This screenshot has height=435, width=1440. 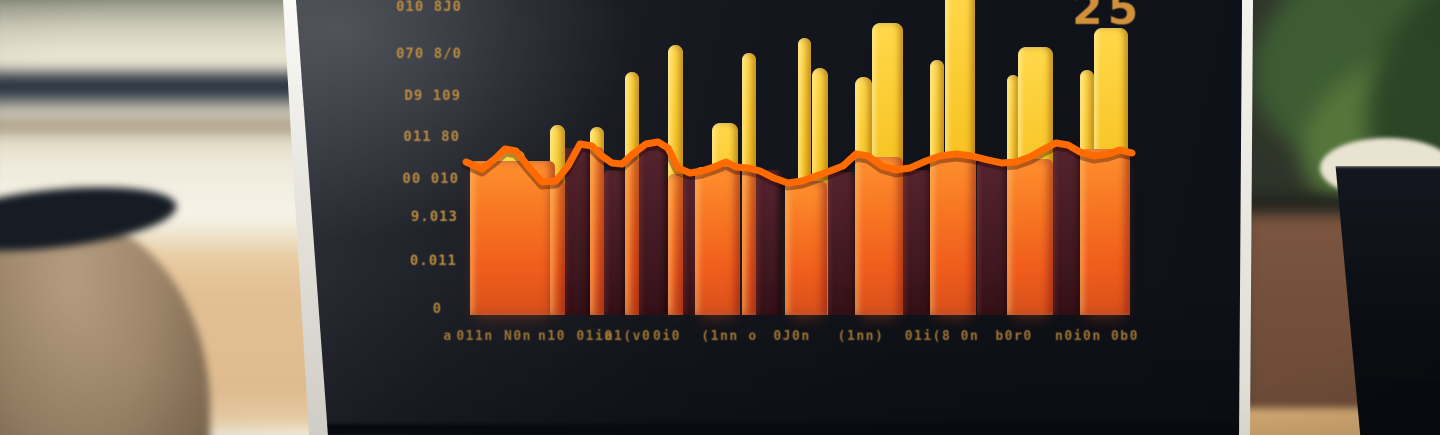 What do you see at coordinates (942, 336) in the screenshot?
I see `x-axis-label: 01i(8 0n` at bounding box center [942, 336].